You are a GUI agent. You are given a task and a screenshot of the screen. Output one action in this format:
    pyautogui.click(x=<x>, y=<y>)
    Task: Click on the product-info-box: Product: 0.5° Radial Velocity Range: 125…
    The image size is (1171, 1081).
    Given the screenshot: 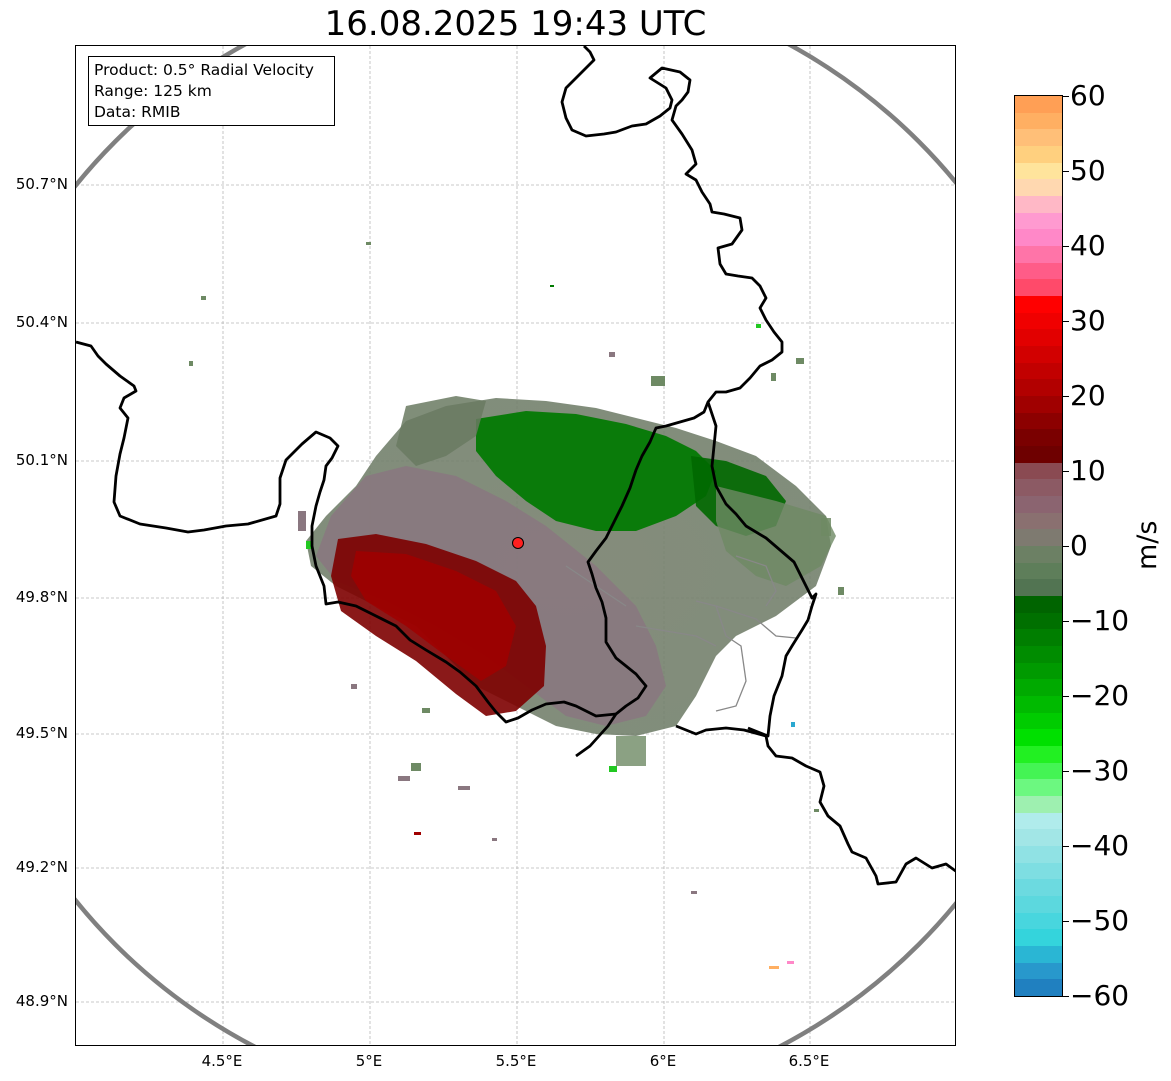 What is the action you would take?
    pyautogui.click(x=211, y=91)
    